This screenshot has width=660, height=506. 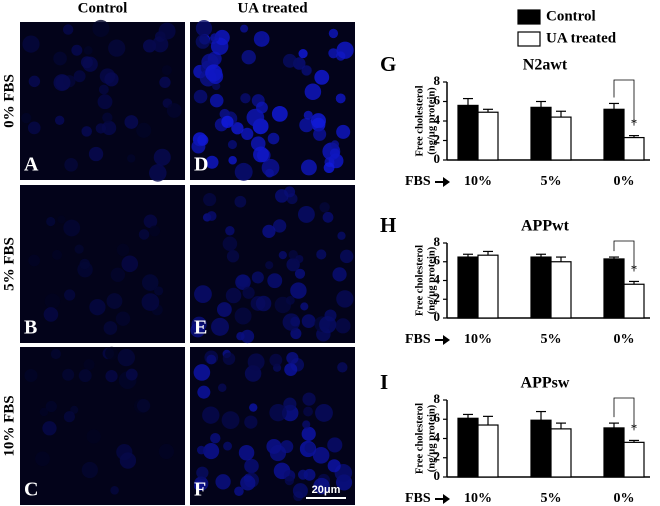 I want to click on panel-letter: C, so click(x=31, y=490).